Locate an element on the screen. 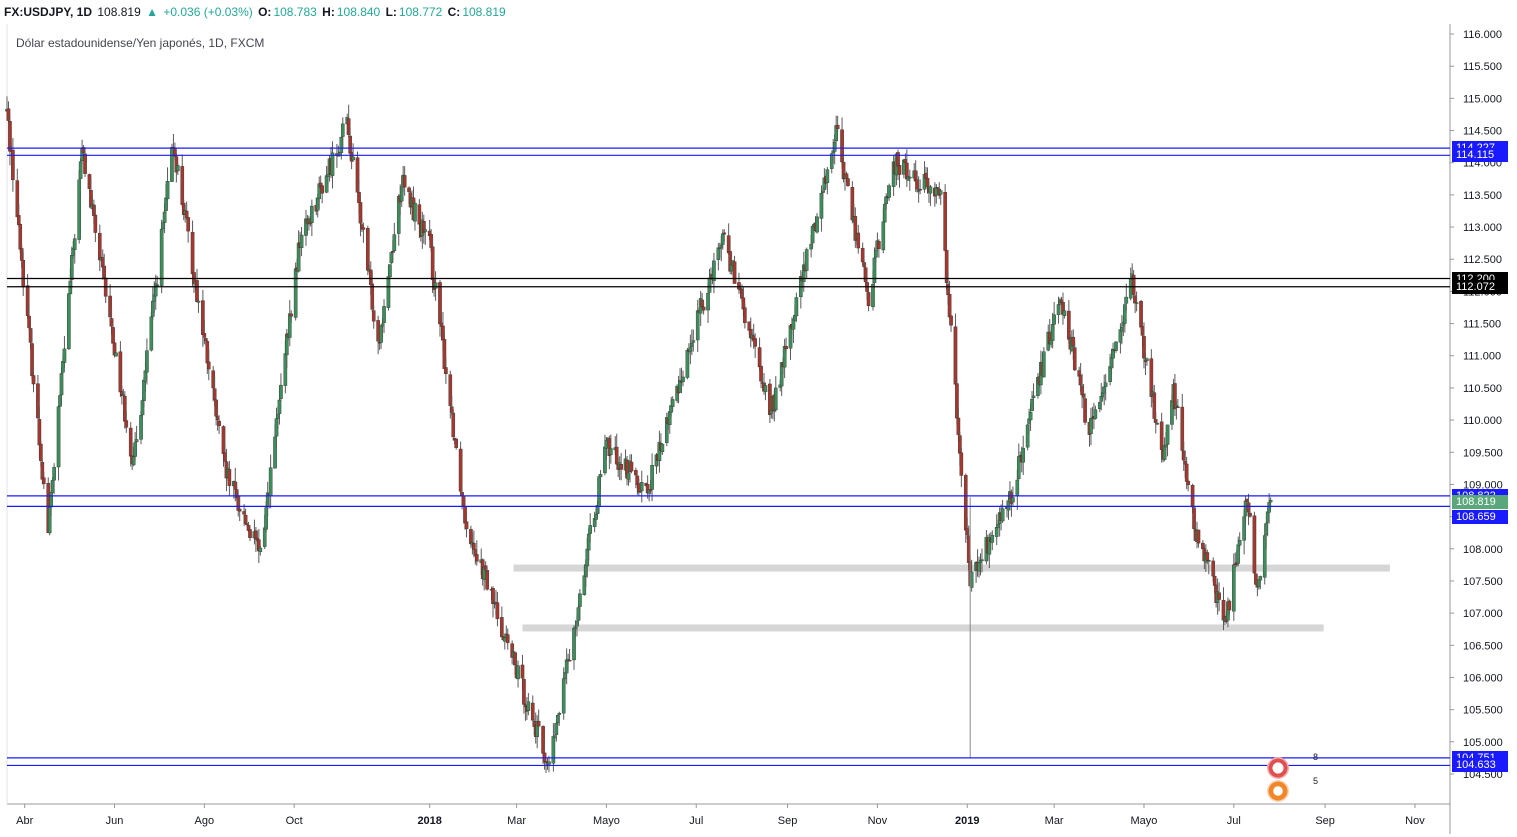  y-tick-label: 107.500 is located at coordinates (1483, 582).